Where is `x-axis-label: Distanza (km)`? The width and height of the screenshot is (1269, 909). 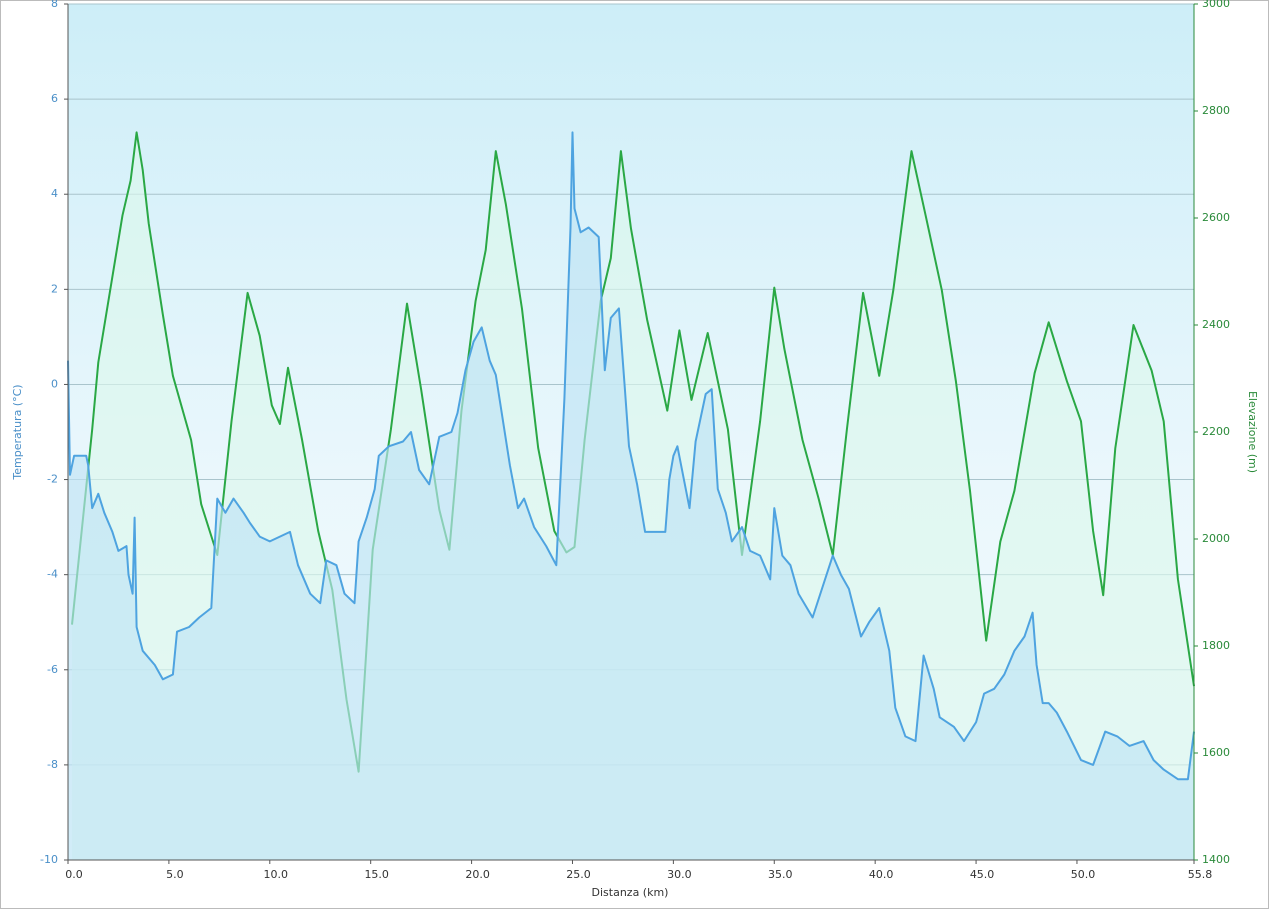 x-axis-label: Distanza (km) is located at coordinates (630, 892).